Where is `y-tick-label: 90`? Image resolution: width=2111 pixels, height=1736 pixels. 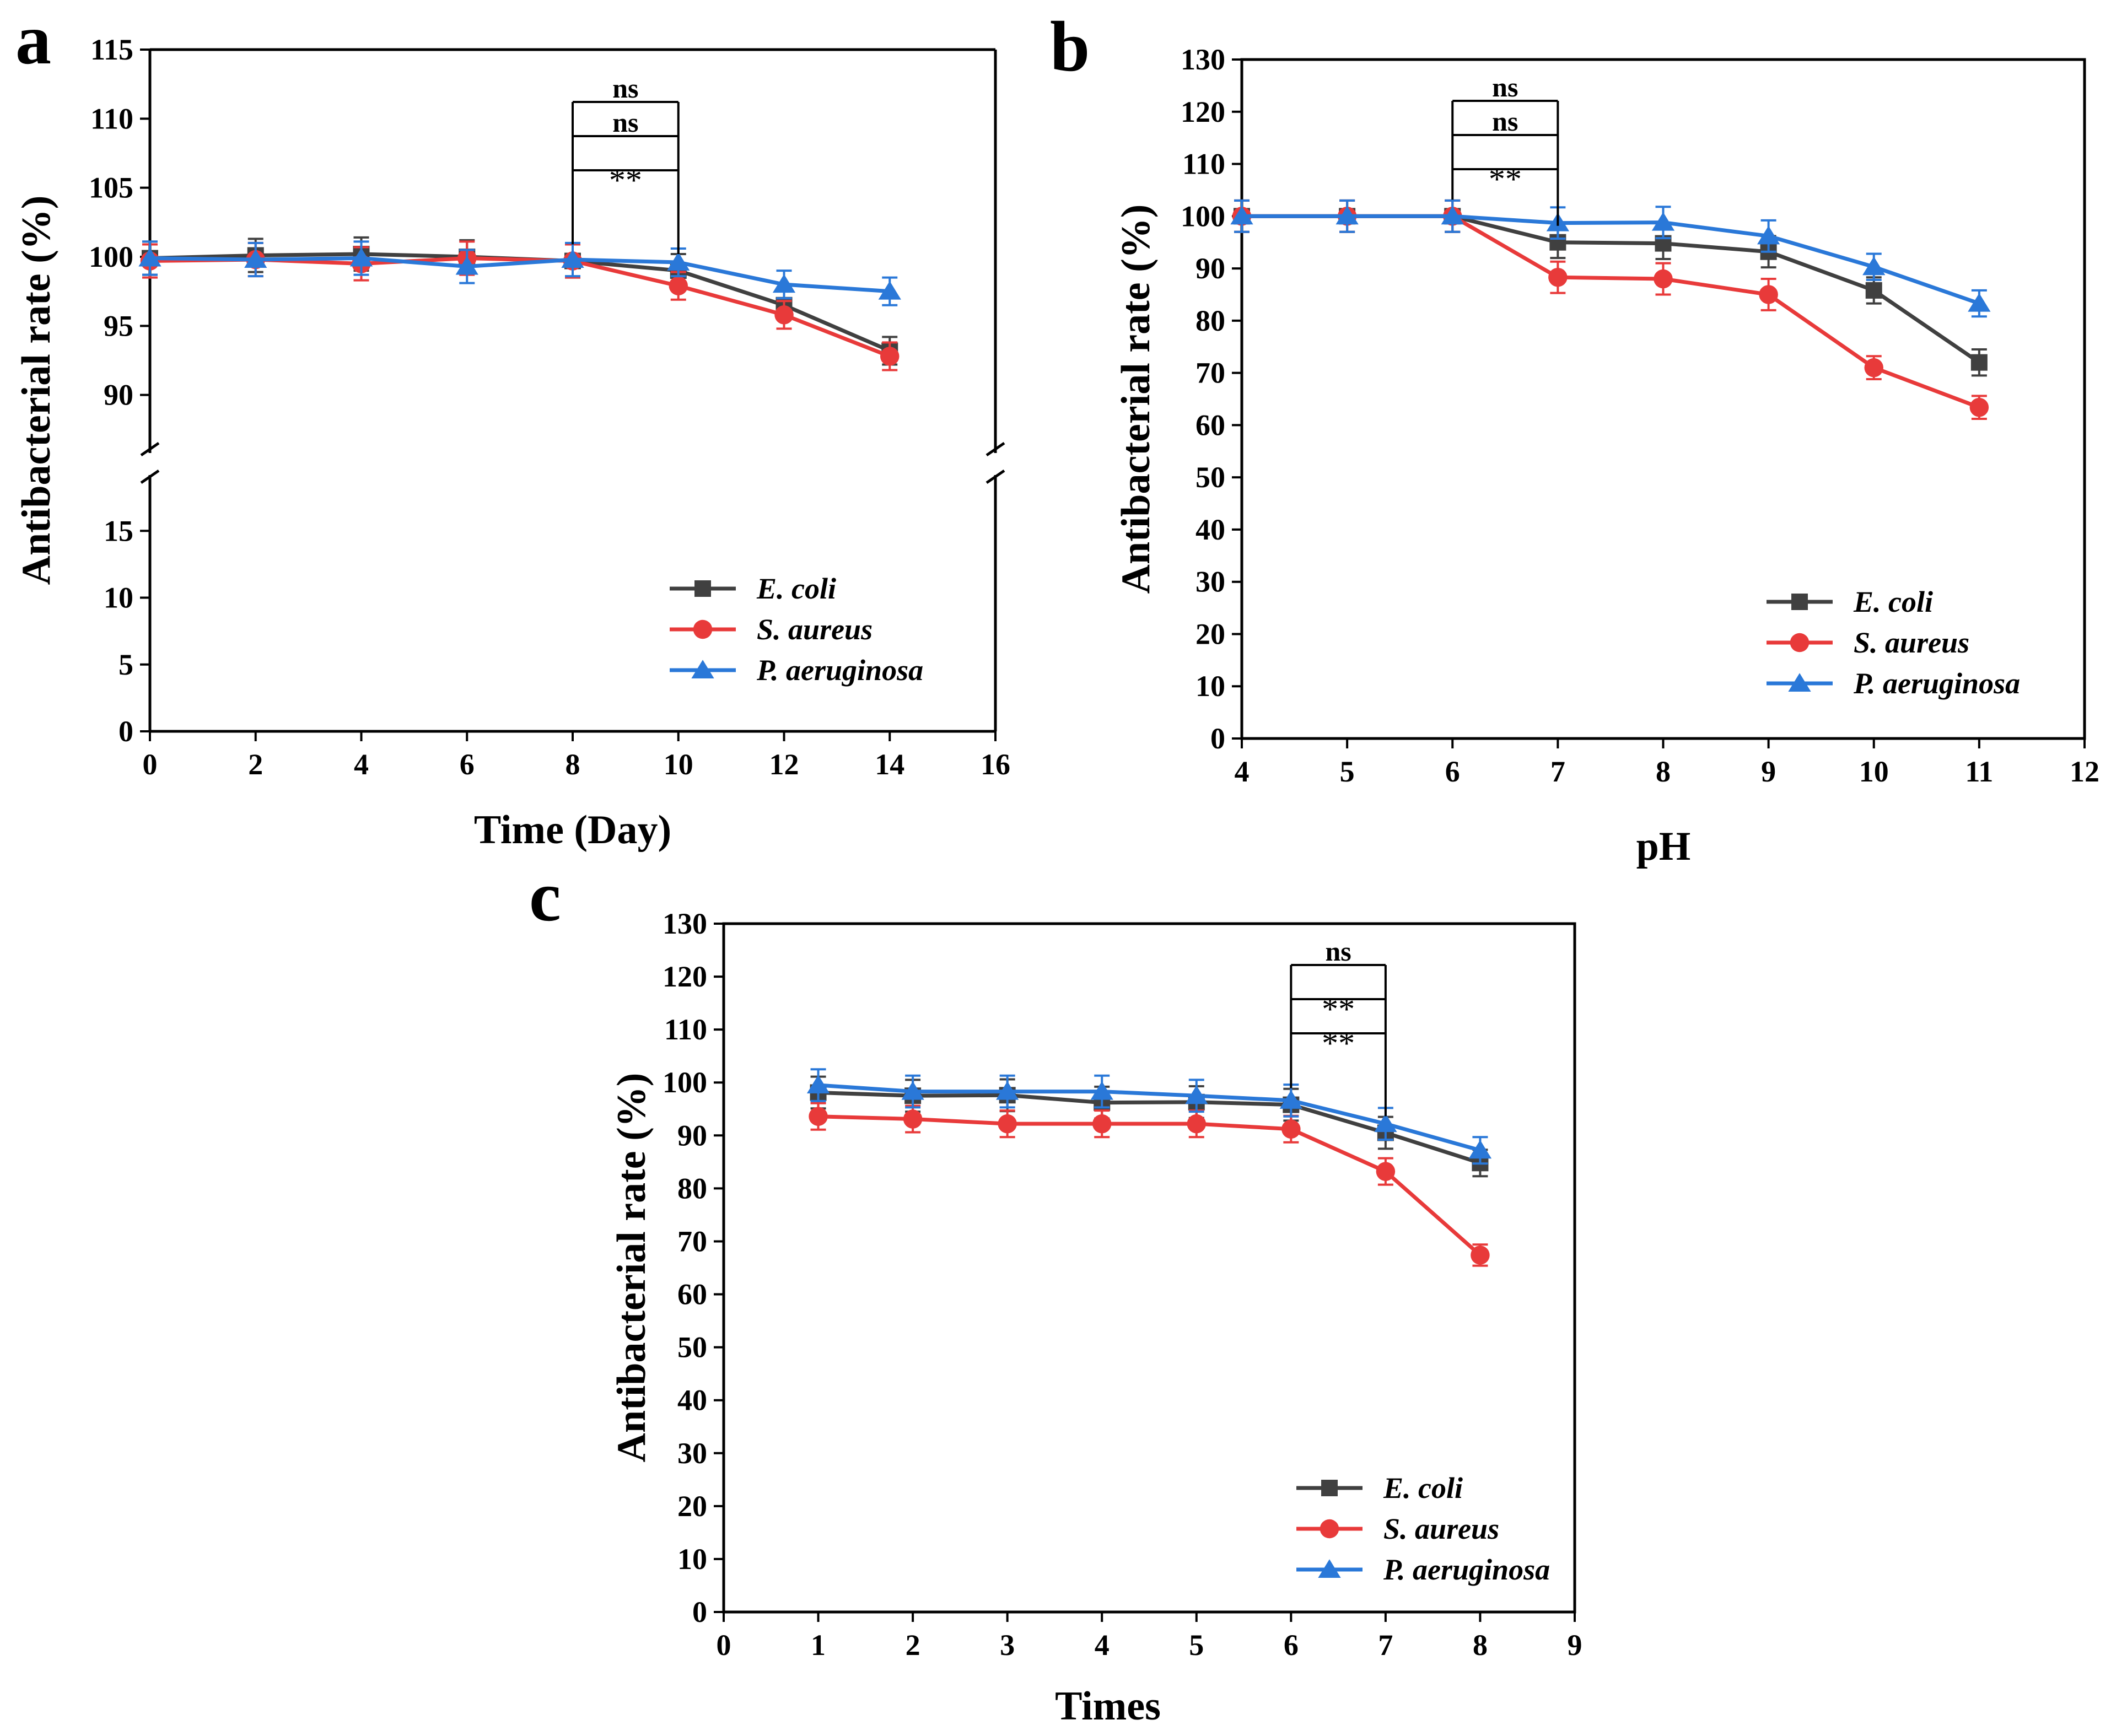
y-tick-label: 90 is located at coordinates (692, 1135).